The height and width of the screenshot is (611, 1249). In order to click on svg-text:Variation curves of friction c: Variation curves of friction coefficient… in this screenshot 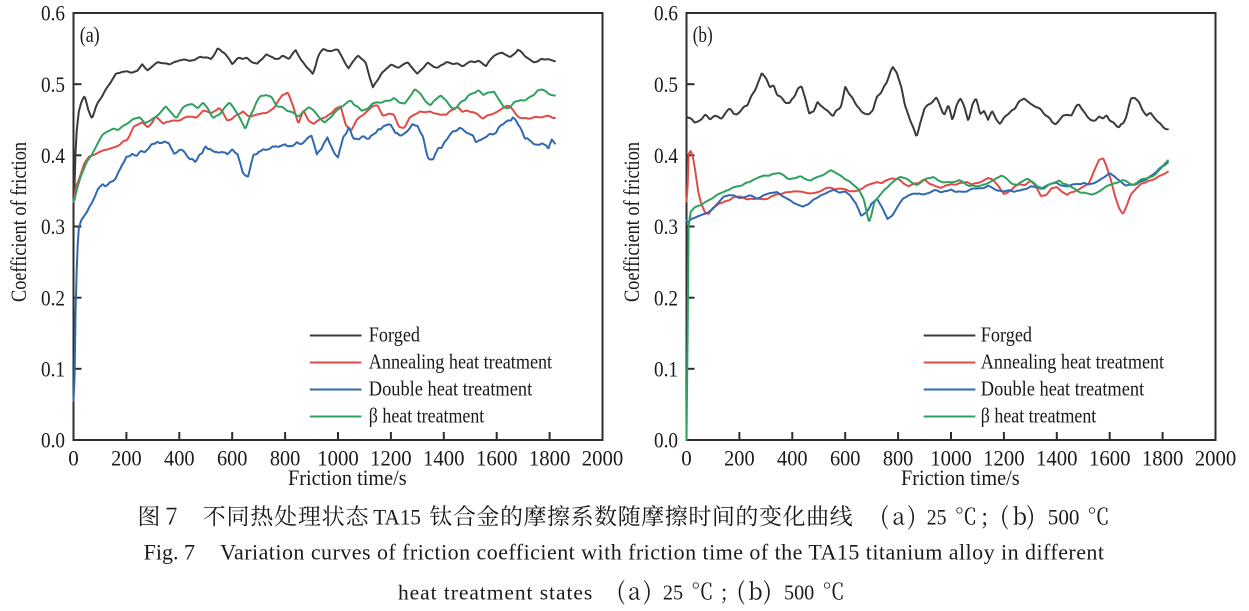, I will do `click(662, 552)`.